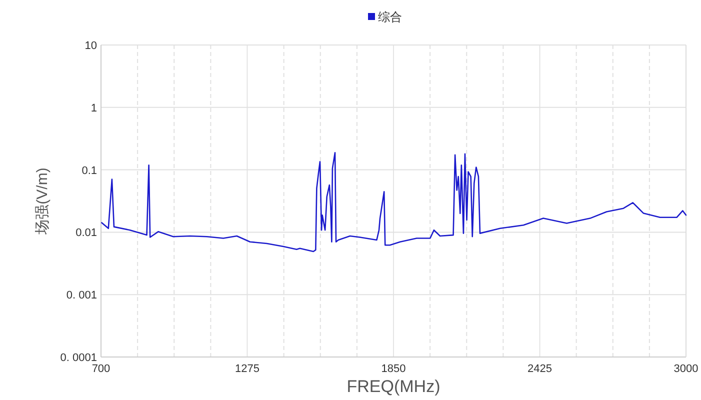  What do you see at coordinates (540, 369) in the screenshot?
I see `x-tick-label: 2425` at bounding box center [540, 369].